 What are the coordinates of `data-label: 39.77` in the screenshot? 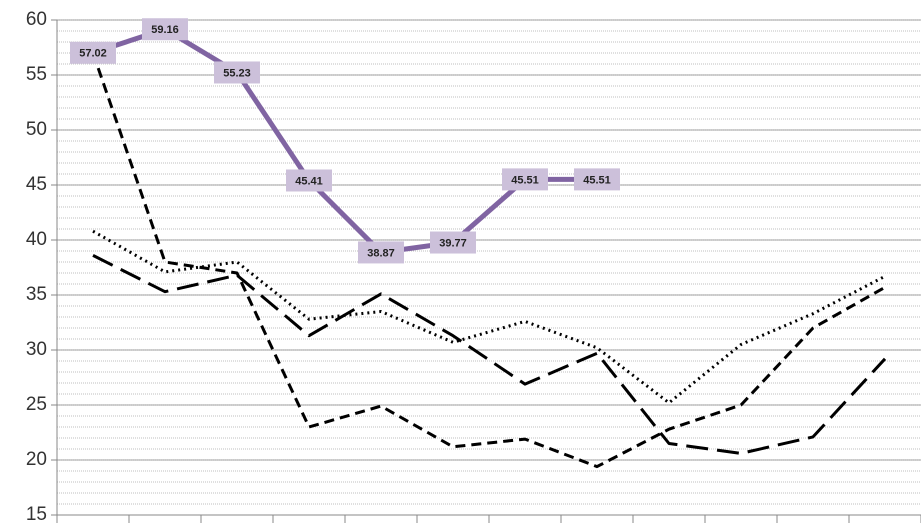 It's located at (453, 243).